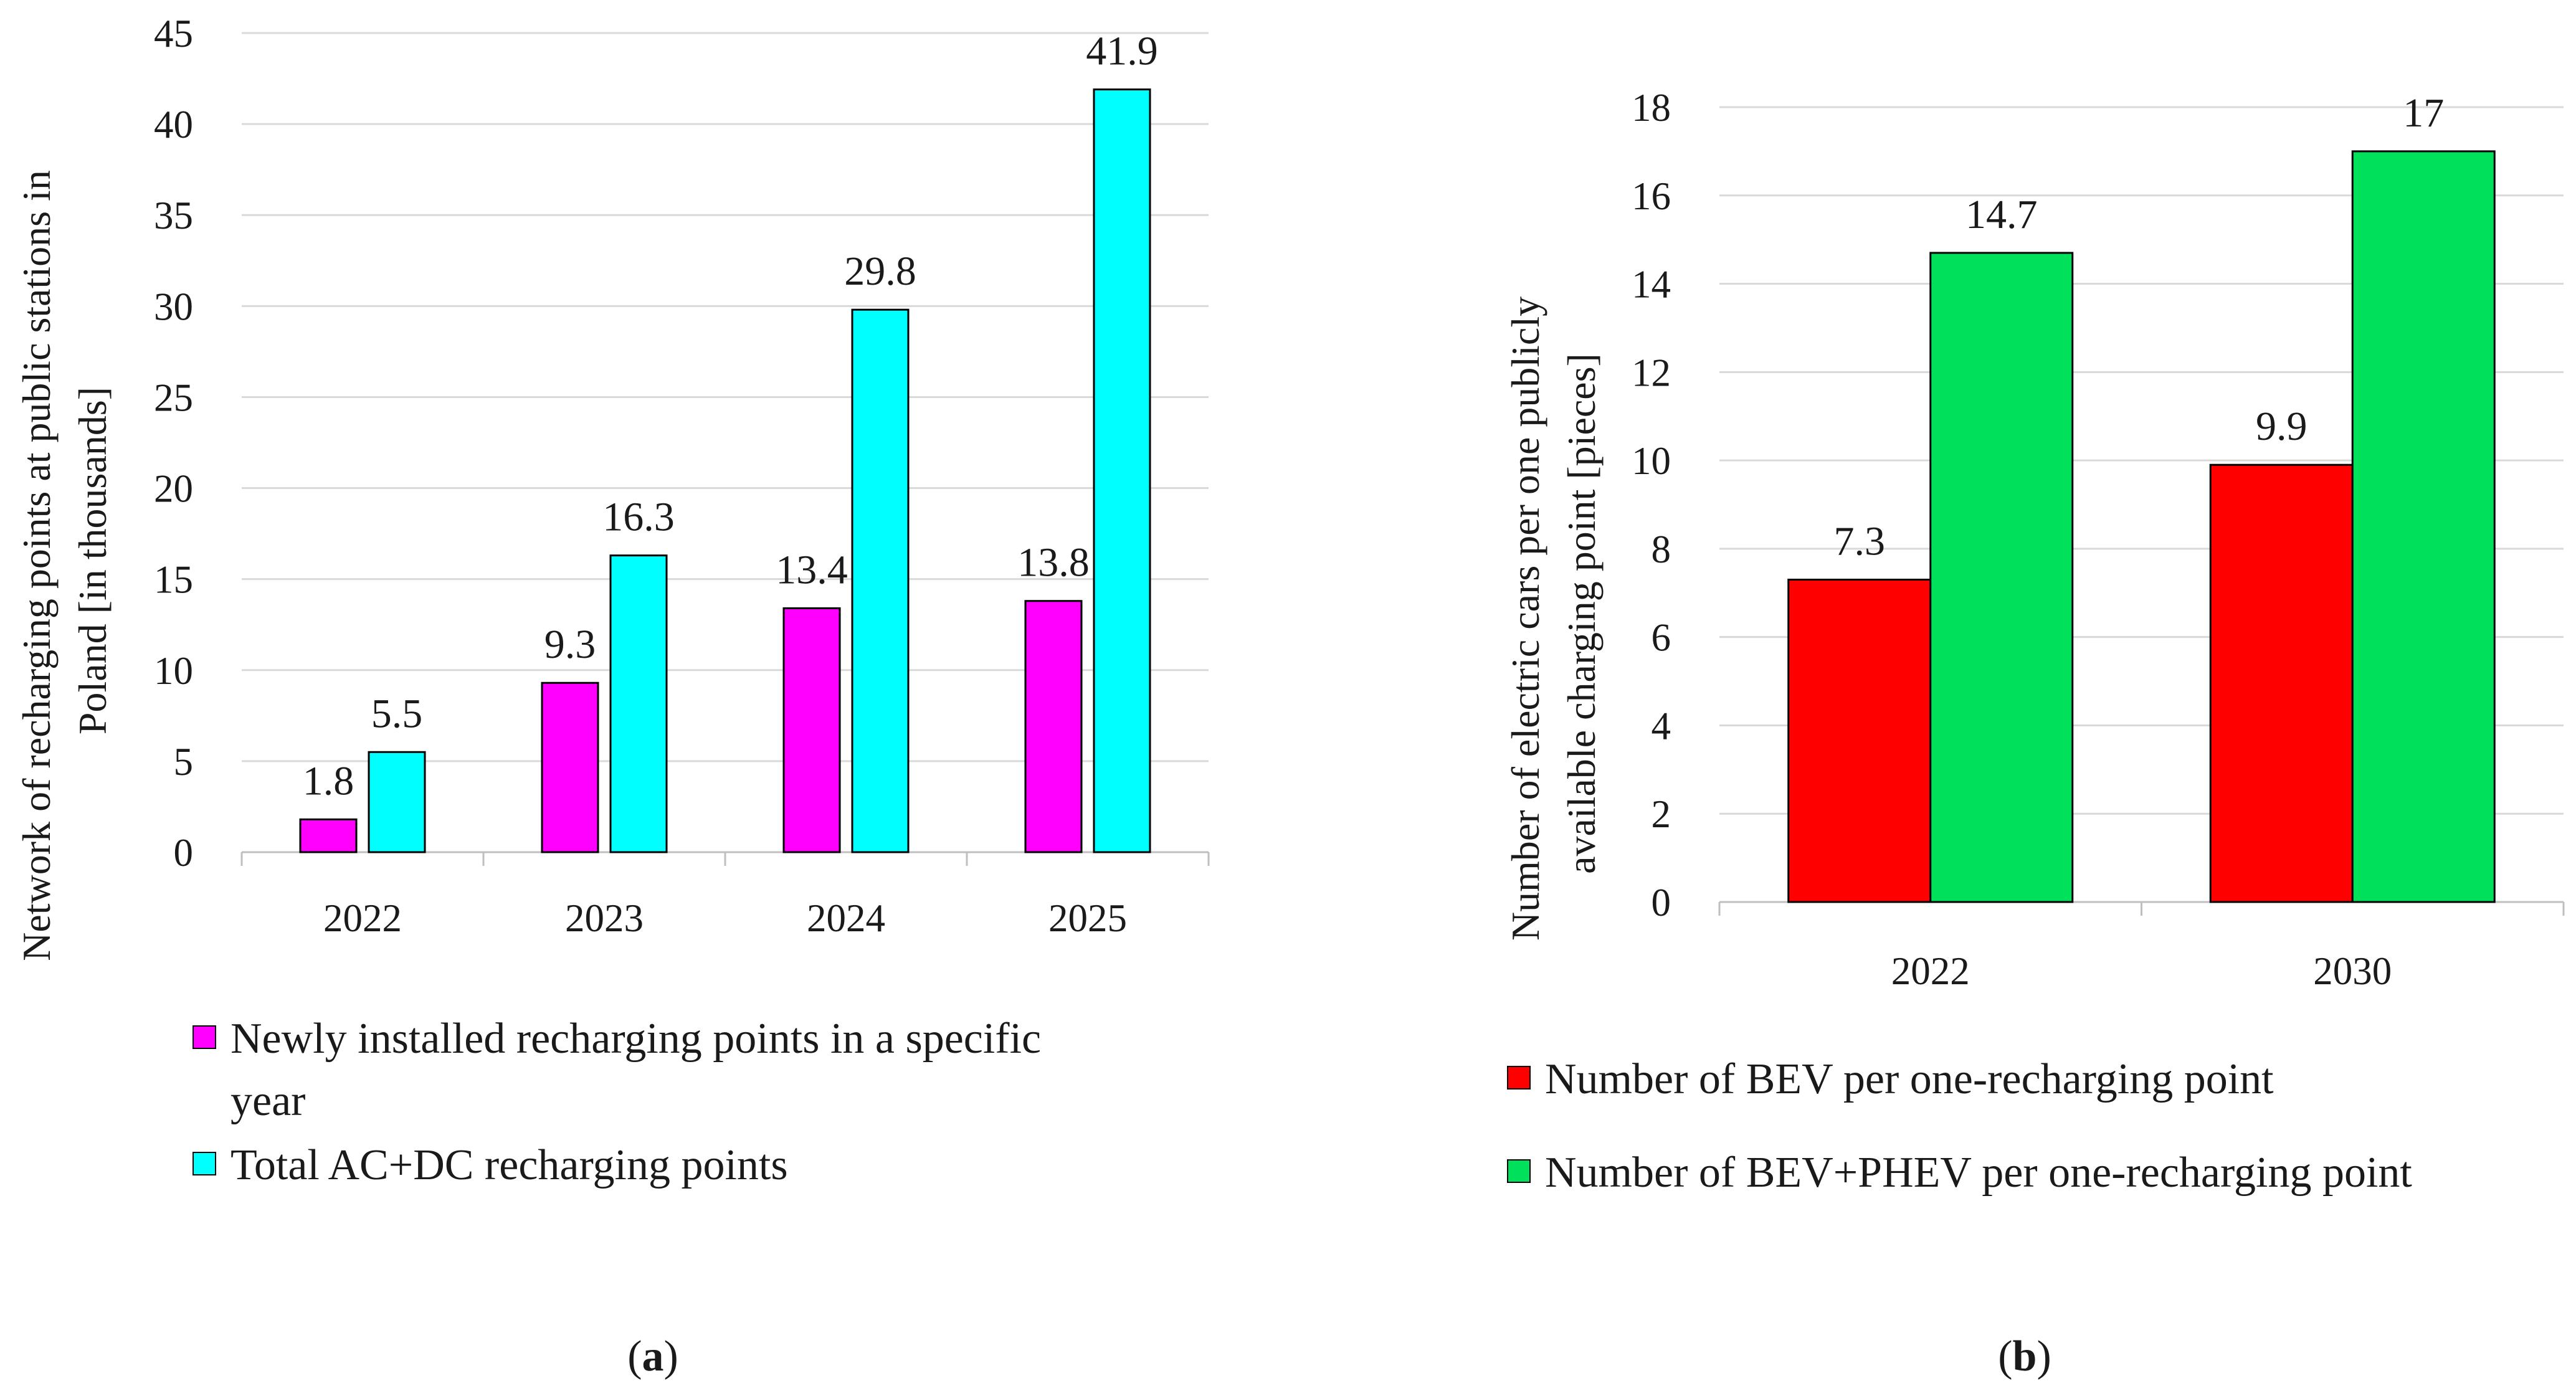 The image size is (2576, 1391). What do you see at coordinates (1661, 814) in the screenshot?
I see `y-tick-label: 2` at bounding box center [1661, 814].